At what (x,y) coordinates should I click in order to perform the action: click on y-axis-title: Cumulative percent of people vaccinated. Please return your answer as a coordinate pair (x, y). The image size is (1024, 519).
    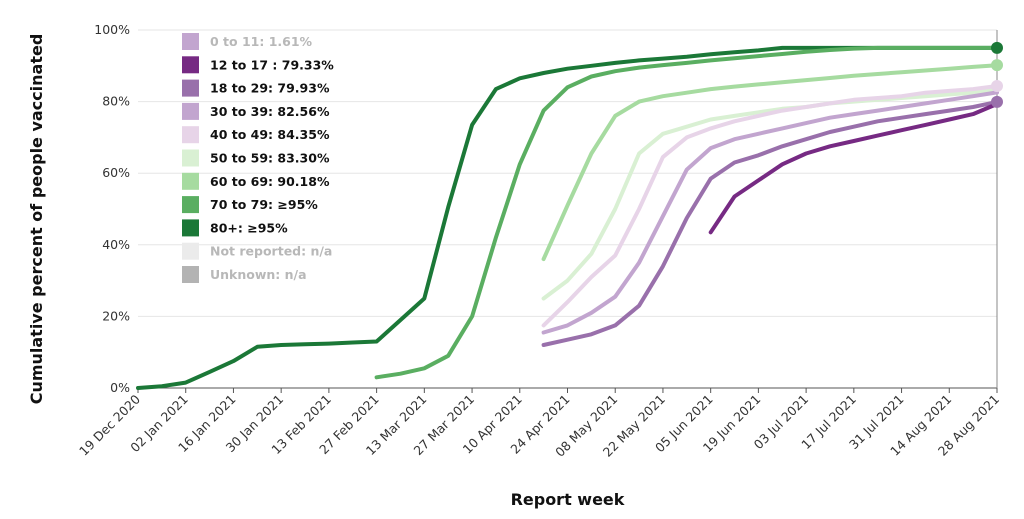
    Looking at the image, I should click on (36, 219).